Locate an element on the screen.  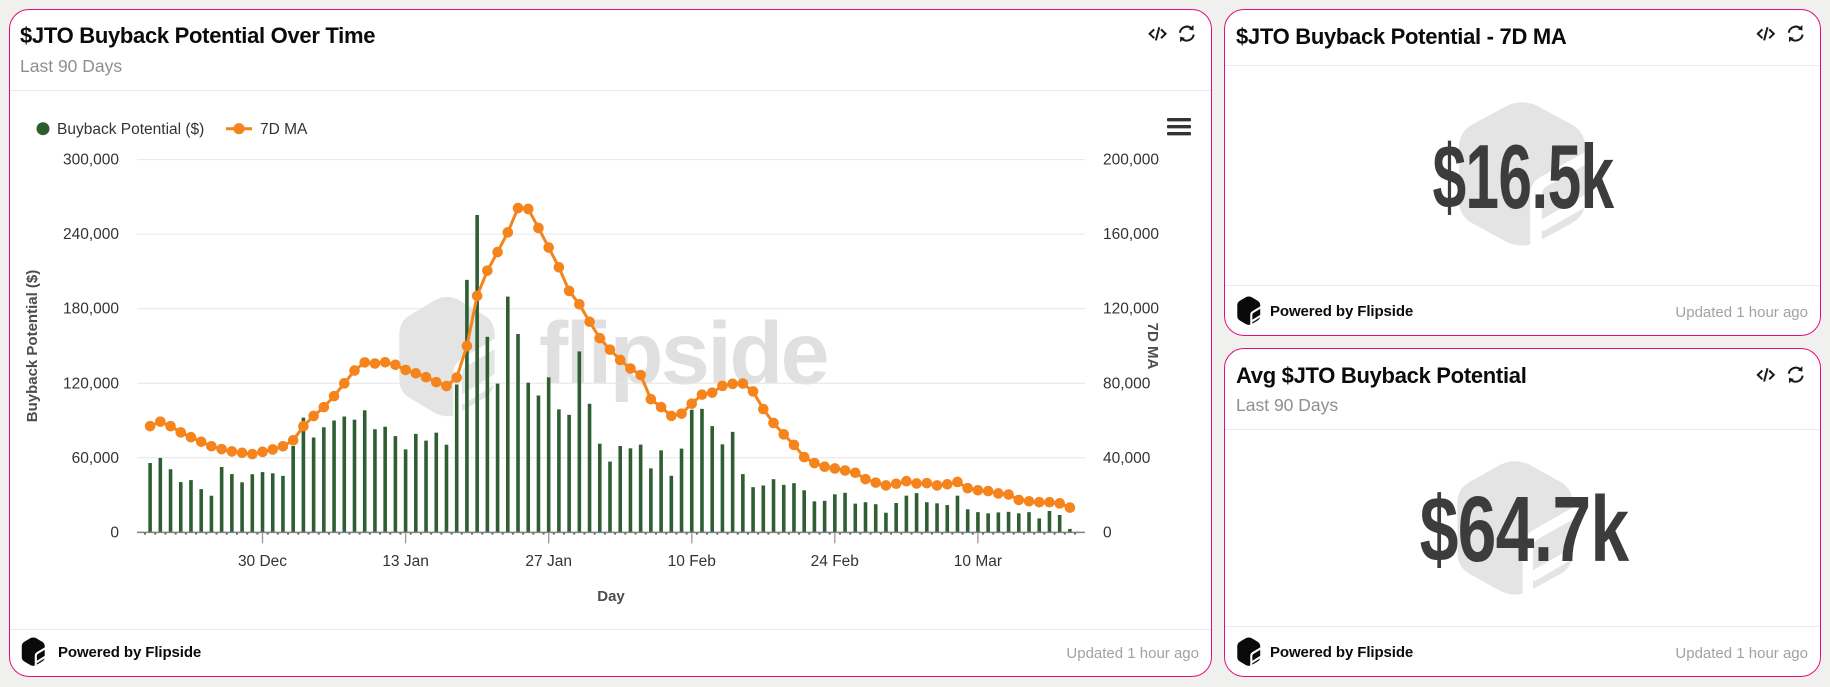
svg-text: 10 Feb is located at coordinates (692, 561).